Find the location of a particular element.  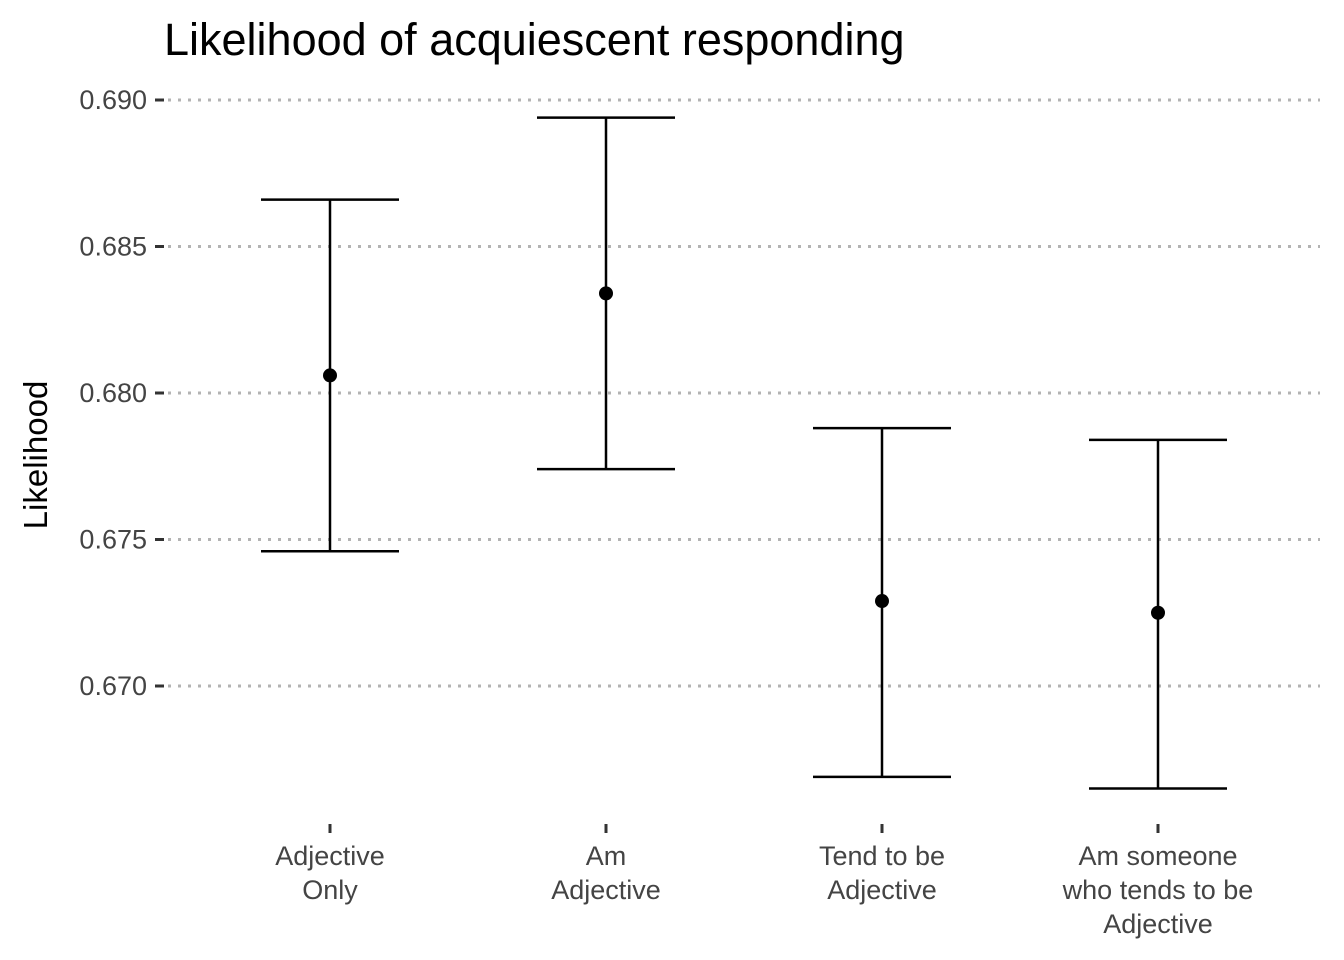

x-tick-label: Am someone who tends to be Adjective is located at coordinates (1158, 890).